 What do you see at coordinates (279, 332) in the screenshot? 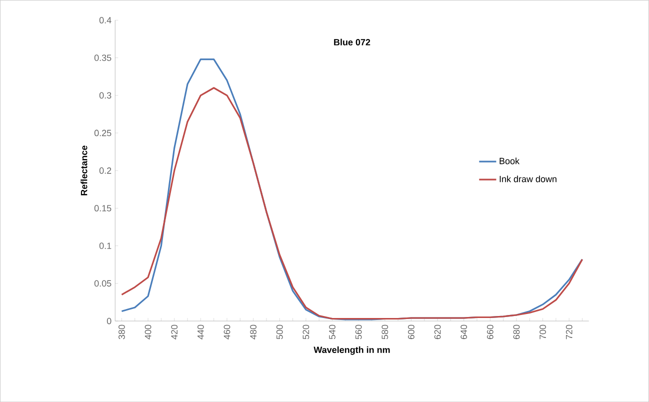
I see `x-tick-label: 500` at bounding box center [279, 332].